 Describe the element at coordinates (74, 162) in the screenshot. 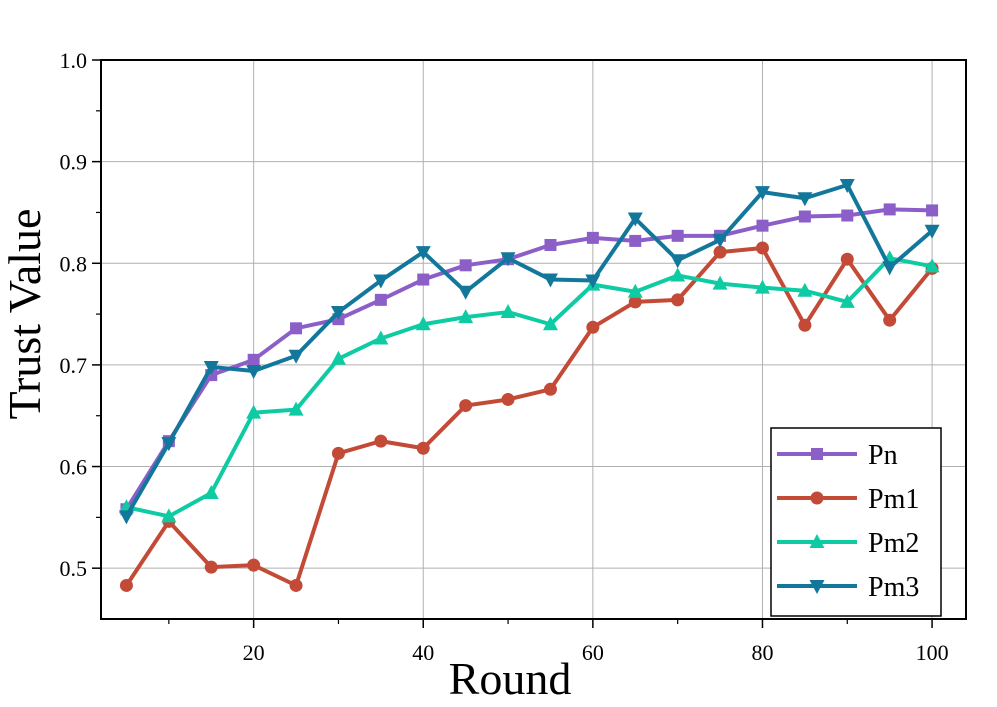

I see `y-tick-label: 0.9` at that location.